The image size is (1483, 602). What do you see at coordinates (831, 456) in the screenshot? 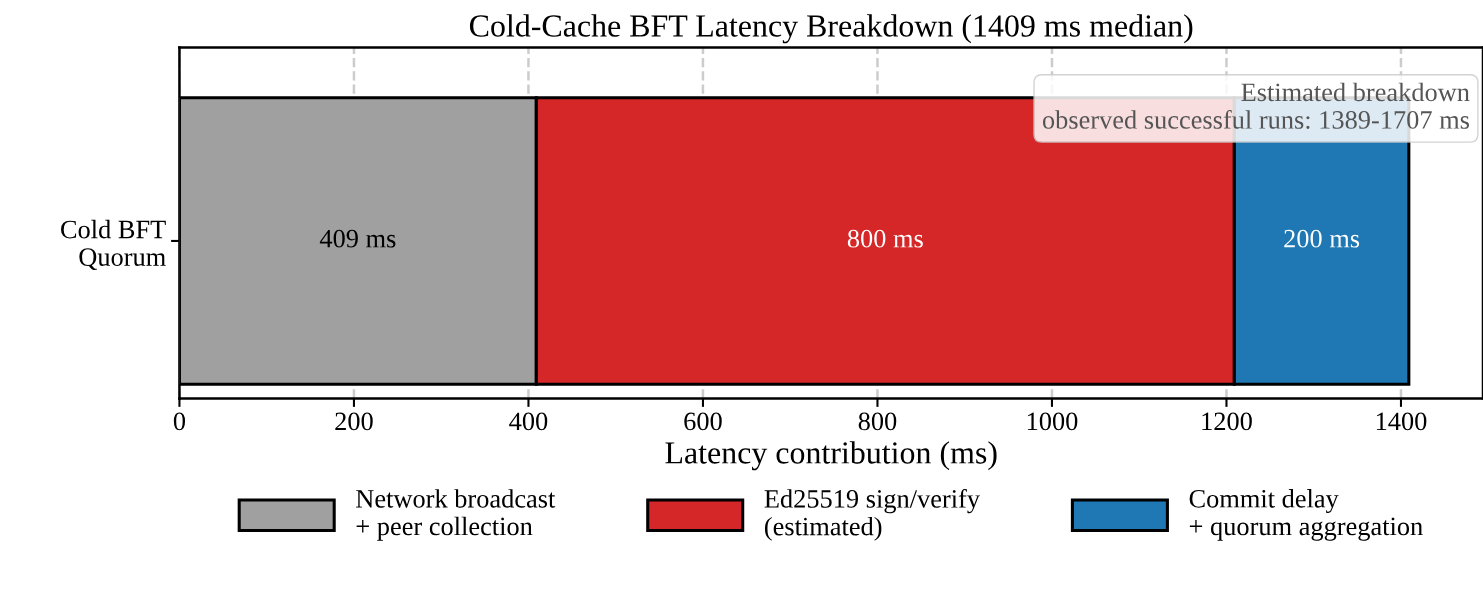
I see `x-axis-title: Latency contribution (ms)` at bounding box center [831, 456].